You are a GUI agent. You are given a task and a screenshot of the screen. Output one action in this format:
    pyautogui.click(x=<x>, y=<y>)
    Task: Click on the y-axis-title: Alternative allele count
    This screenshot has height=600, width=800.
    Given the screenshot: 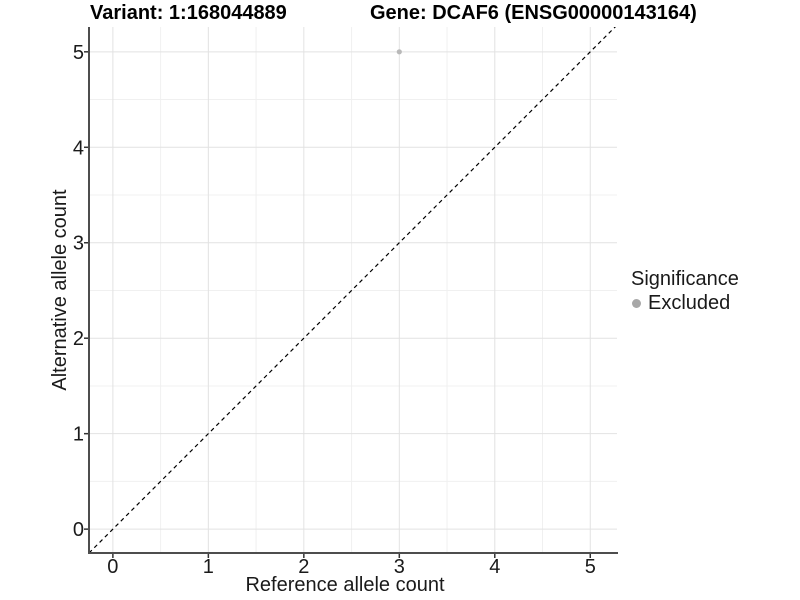 What is the action you would take?
    pyautogui.click(x=60, y=290)
    